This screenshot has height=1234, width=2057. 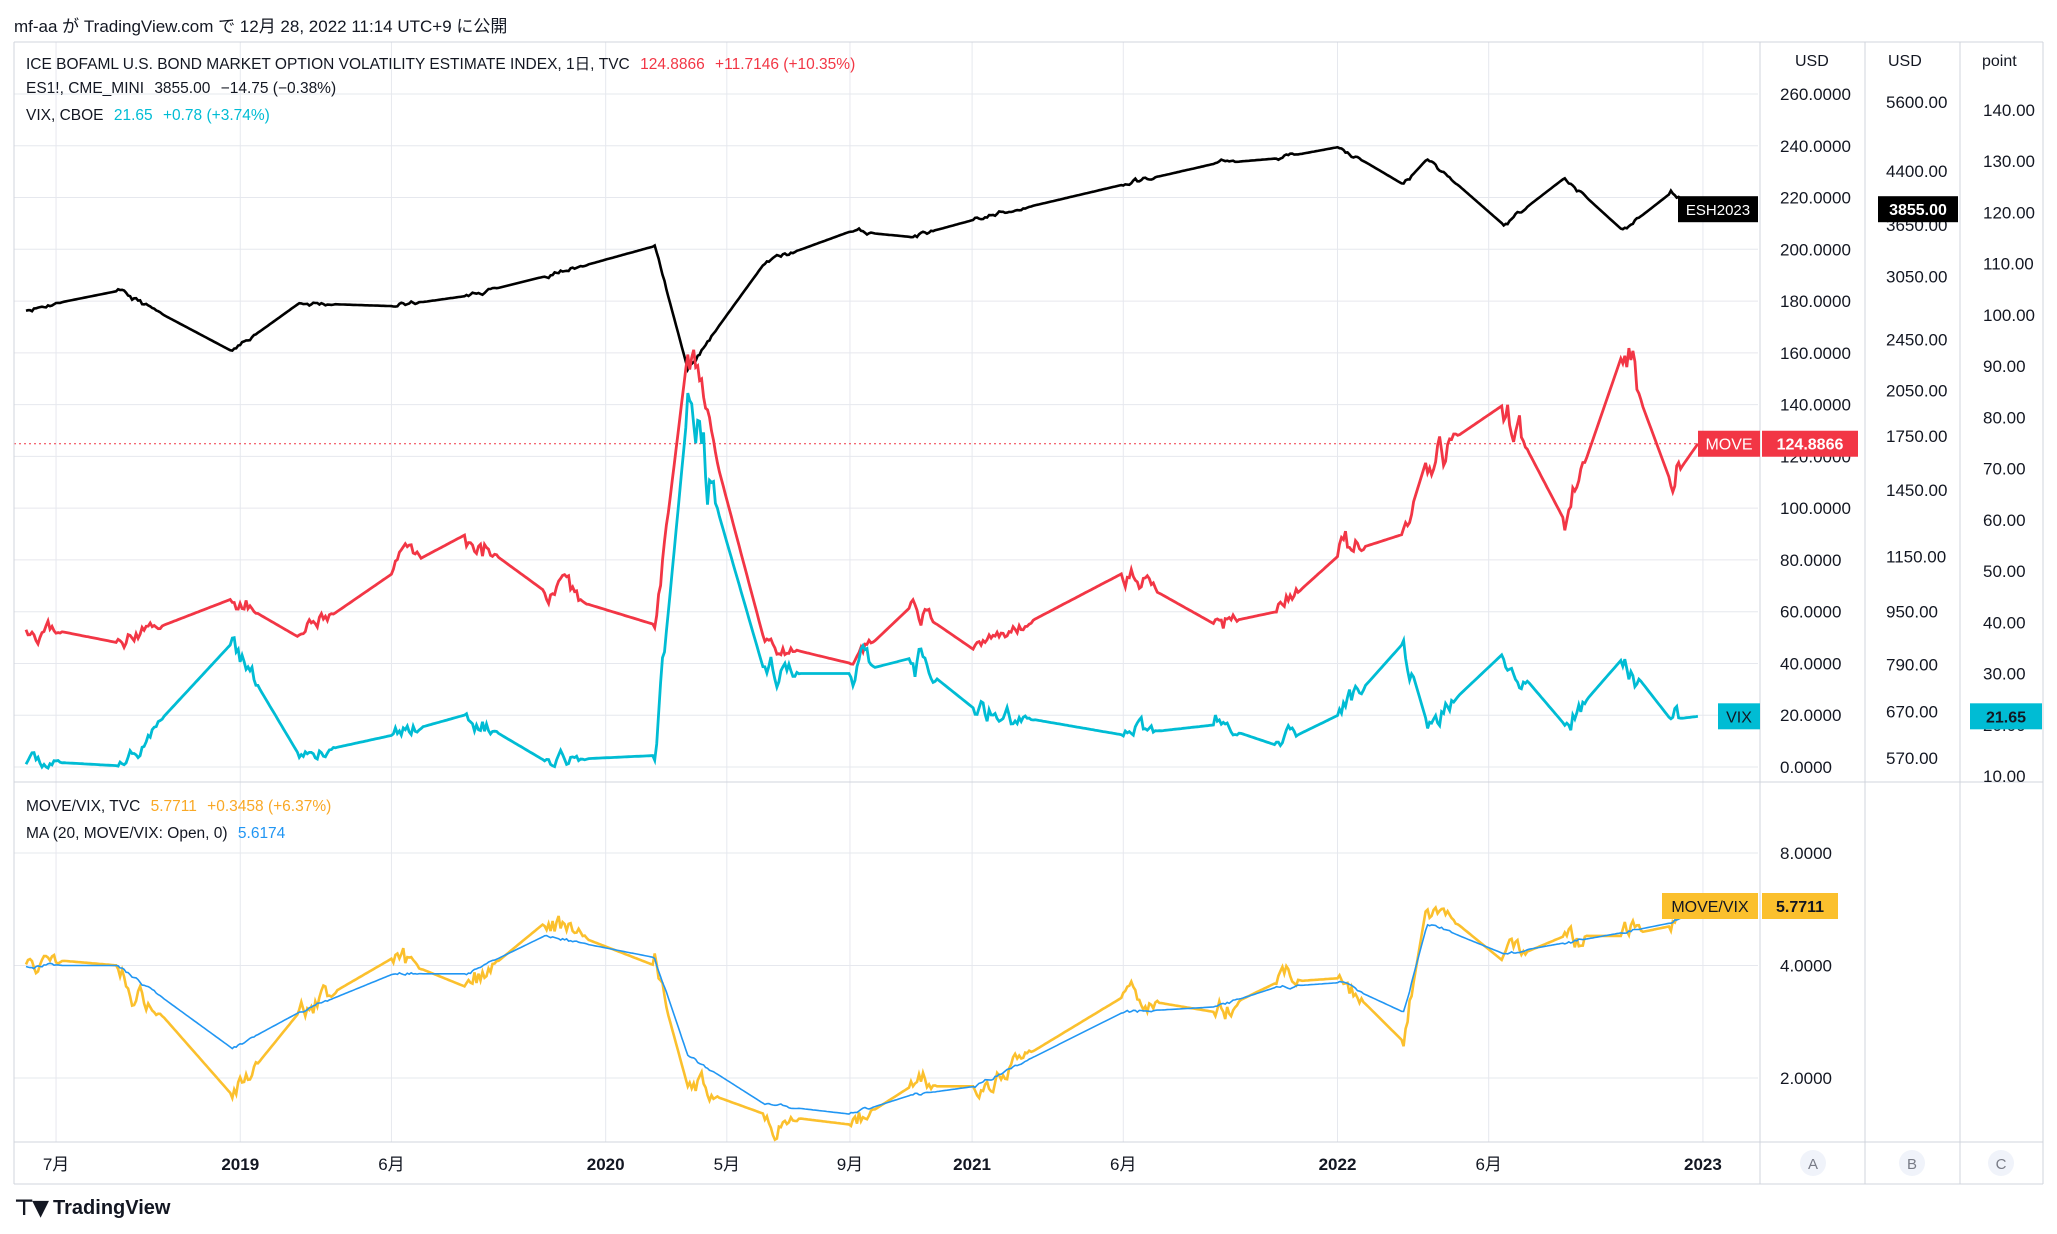 I want to click on vix-value: 21.65, so click(x=2006, y=717).